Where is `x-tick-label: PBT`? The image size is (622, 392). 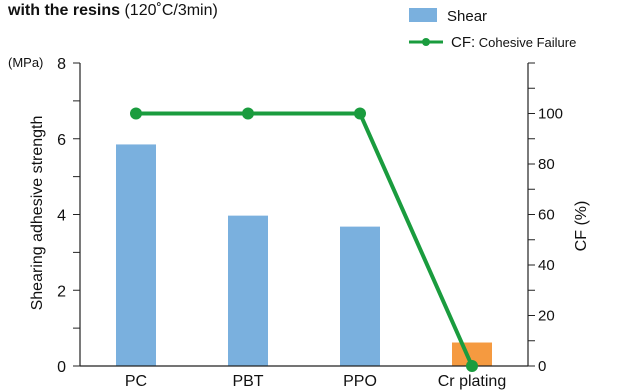 x-tick-label: PBT is located at coordinates (247, 381).